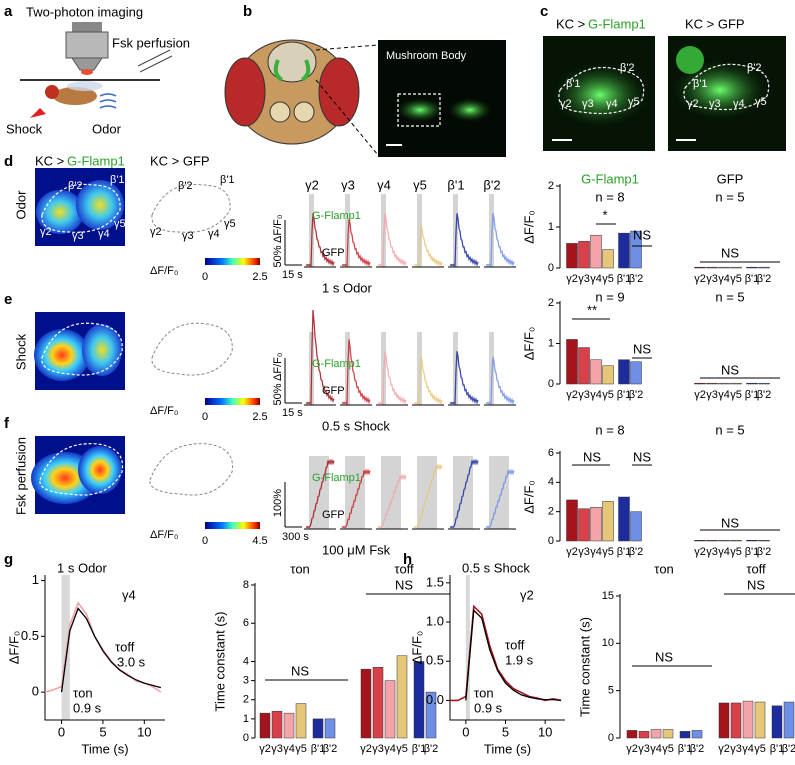 The image size is (795, 765). I want to click on y-tick-label: 6, so click(246, 623).